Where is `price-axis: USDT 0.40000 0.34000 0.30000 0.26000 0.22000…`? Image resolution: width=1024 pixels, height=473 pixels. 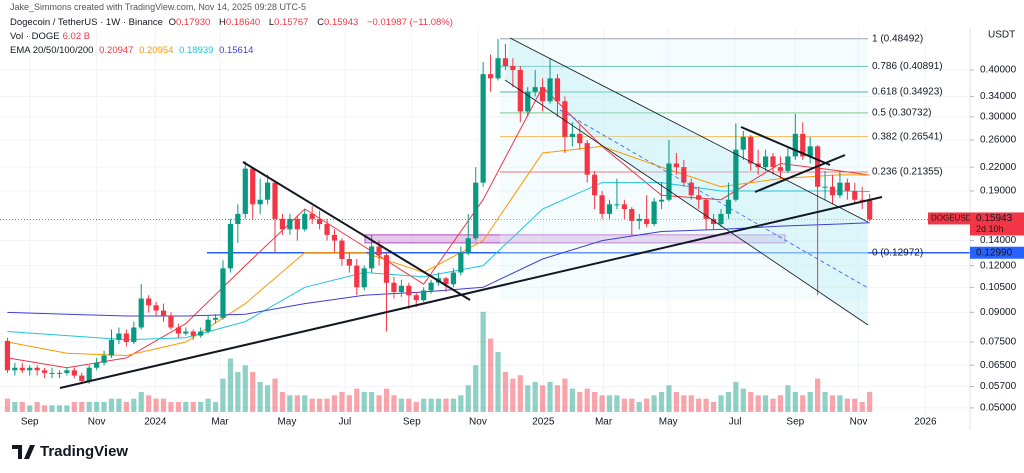
price-axis: USDT 0.40000 0.34000 0.30000 0.26000 0.22000… is located at coordinates (976, 229).